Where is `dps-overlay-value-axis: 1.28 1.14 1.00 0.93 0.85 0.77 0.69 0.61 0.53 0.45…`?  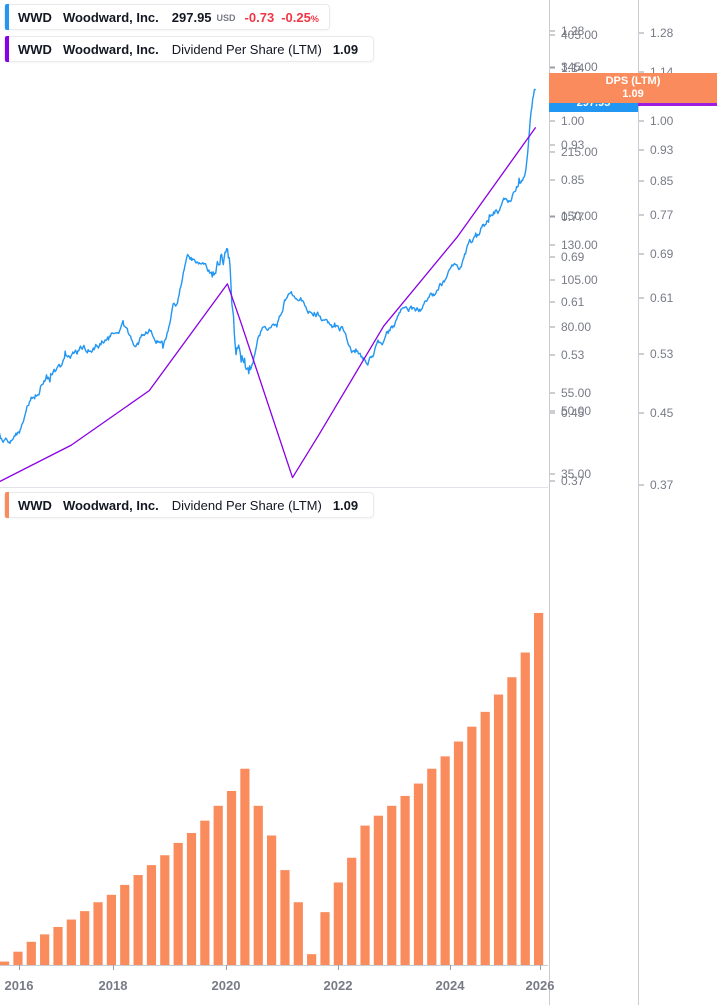 dps-overlay-value-axis: 1.28 1.14 1.00 0.93 0.85 0.77 0.69 0.61 0.53 0.45… is located at coordinates (677, 502).